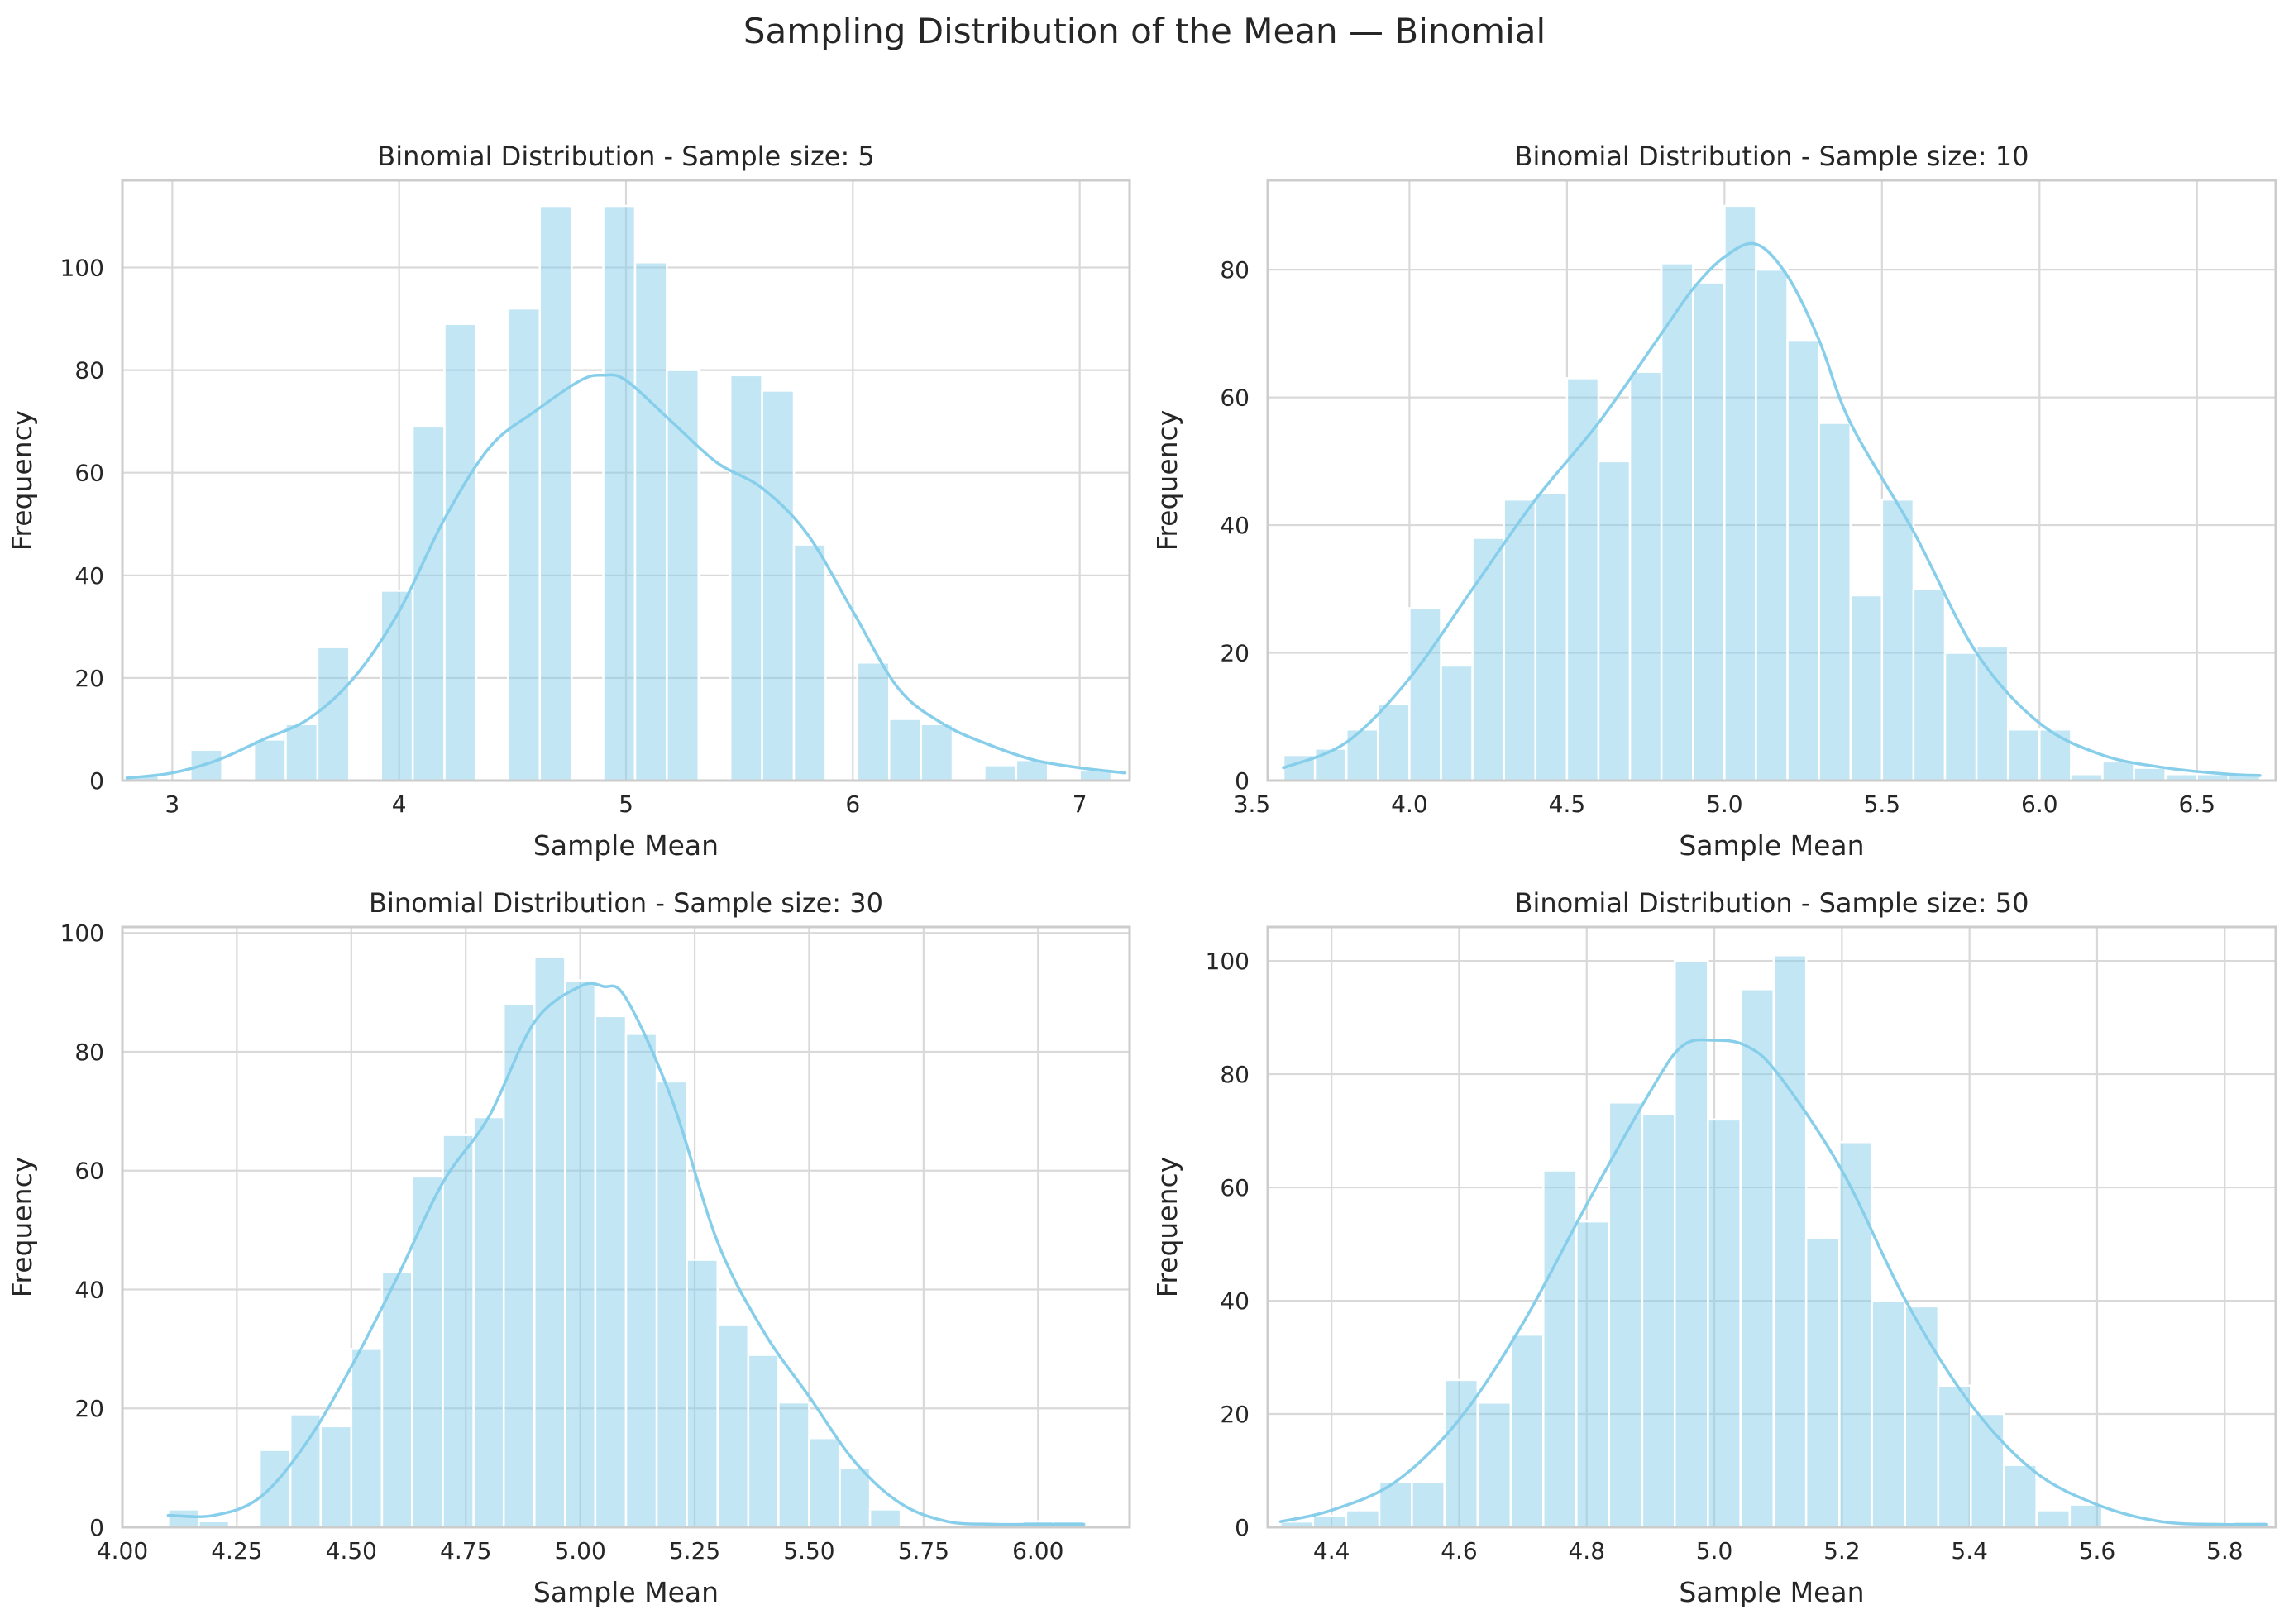 This screenshot has height=1624, width=2289. Describe the element at coordinates (2097, 1550) in the screenshot. I see `x-tick-label: 5.6` at that location.